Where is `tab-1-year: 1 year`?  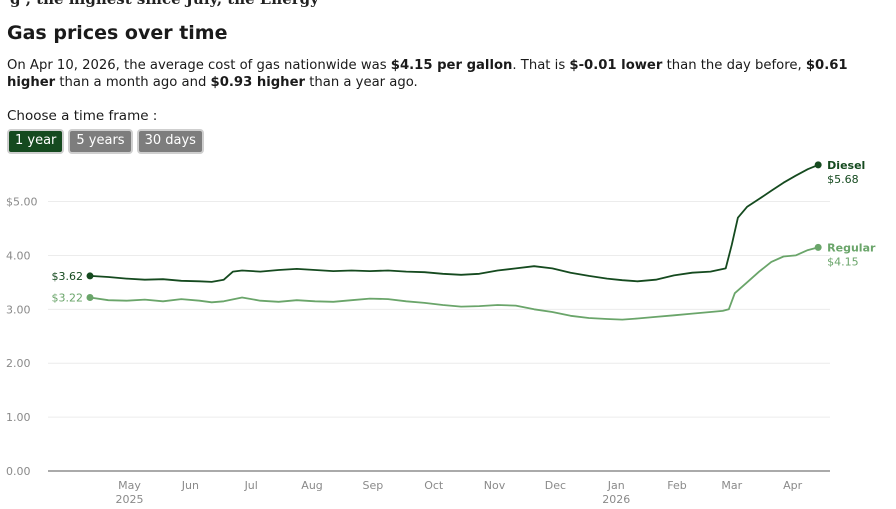 tab-1-year: 1 year is located at coordinates (36, 141).